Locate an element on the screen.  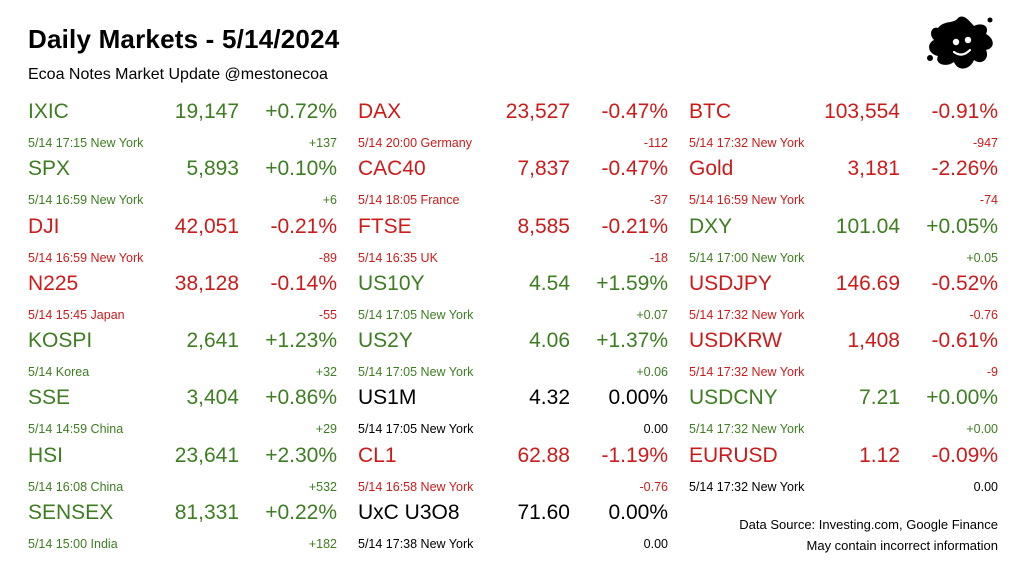
ticker-abs-change: +0.07 is located at coordinates (652, 314).